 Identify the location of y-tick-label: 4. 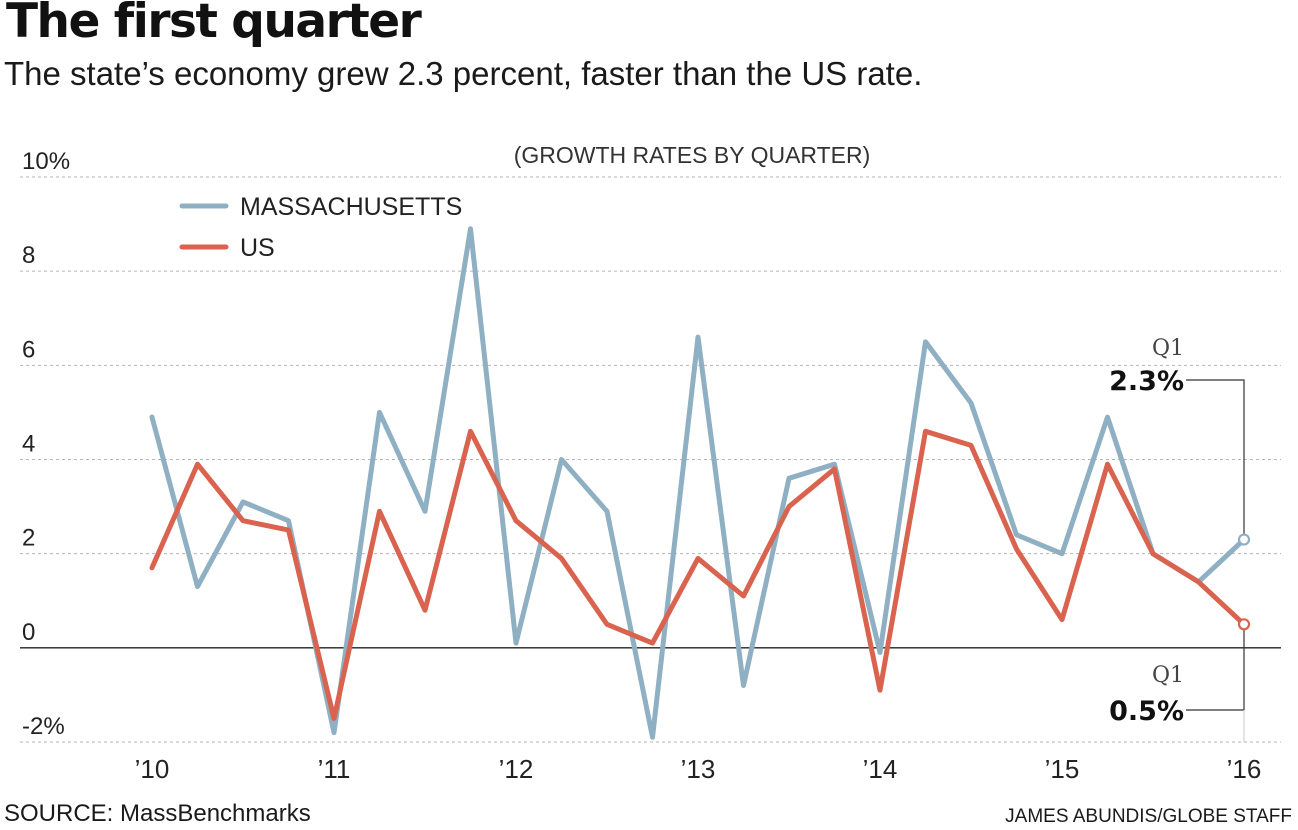
(28, 444).